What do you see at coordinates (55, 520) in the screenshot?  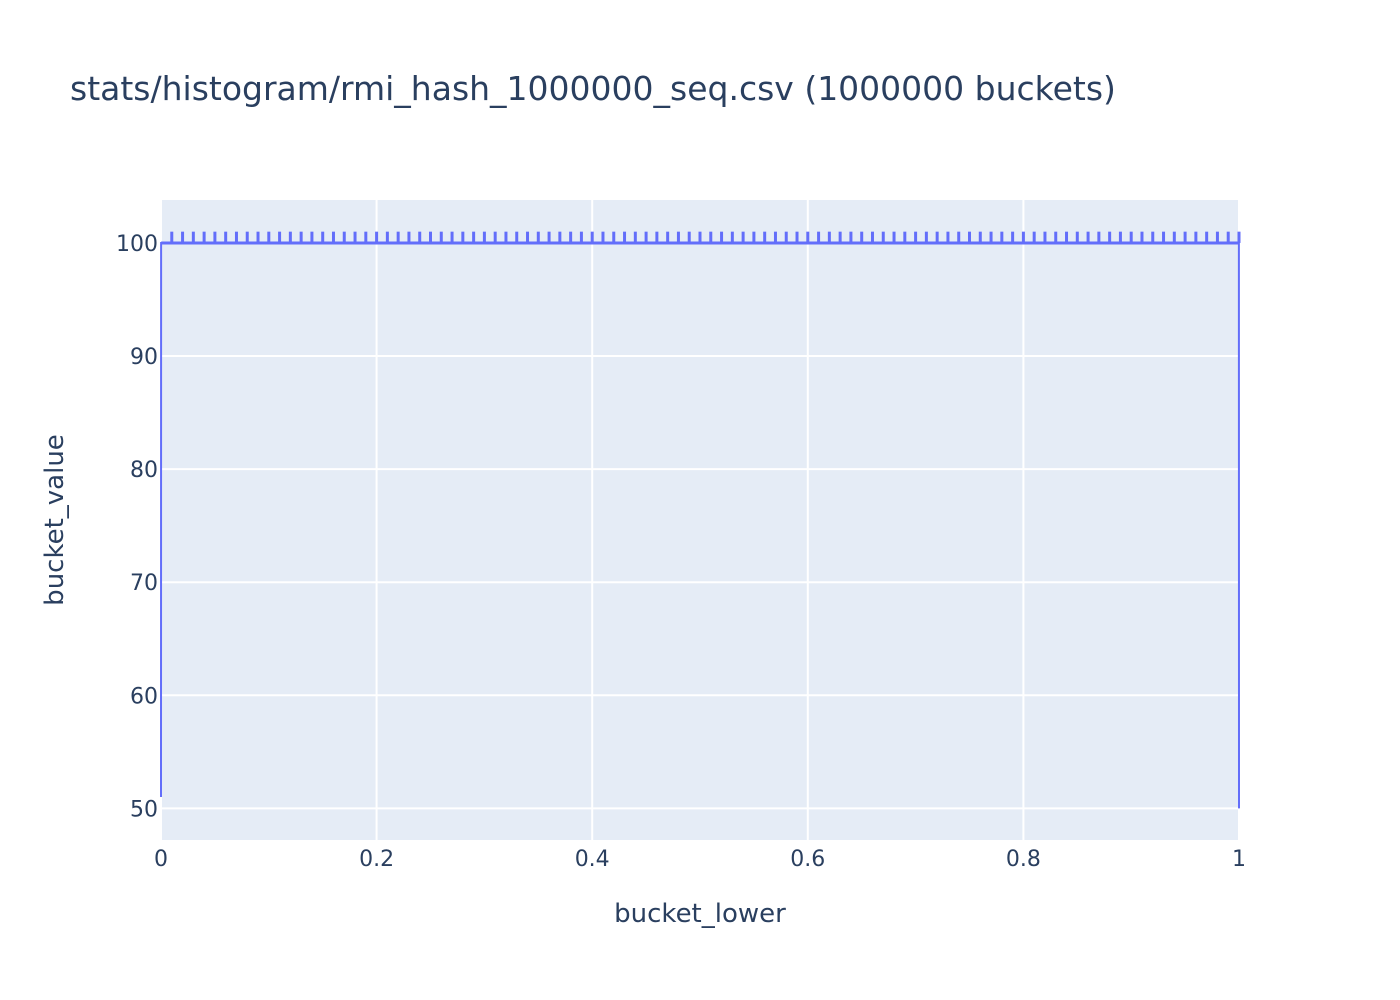 I see `y-axis-title: bucket_value` at bounding box center [55, 520].